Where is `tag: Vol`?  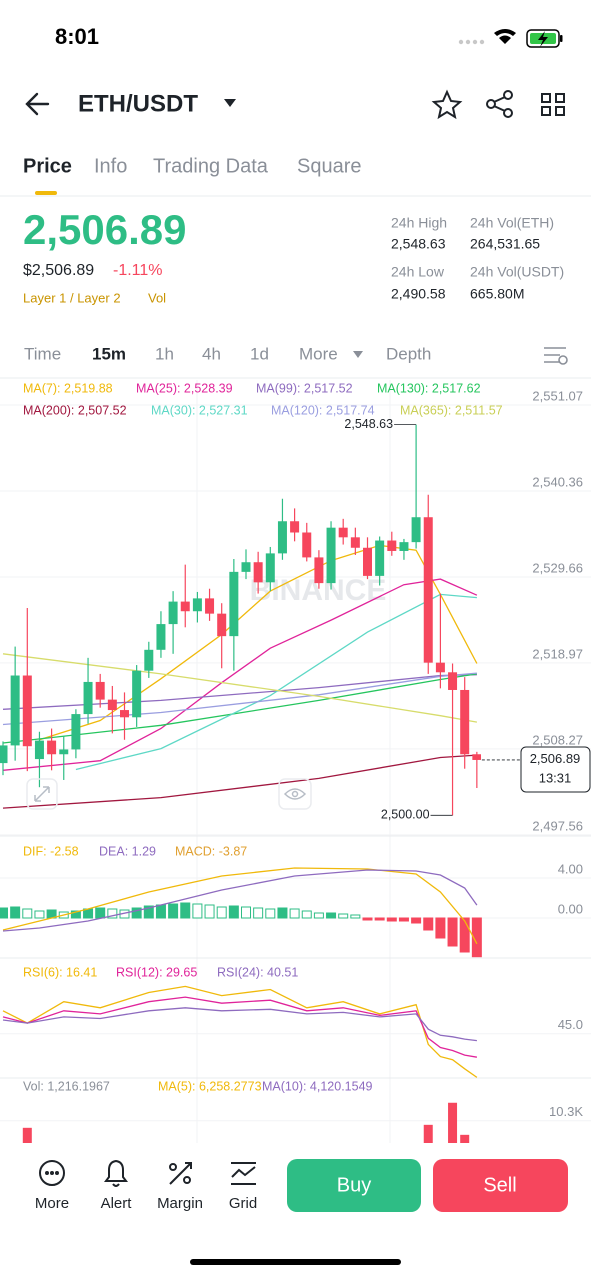 tag: Vol is located at coordinates (157, 297).